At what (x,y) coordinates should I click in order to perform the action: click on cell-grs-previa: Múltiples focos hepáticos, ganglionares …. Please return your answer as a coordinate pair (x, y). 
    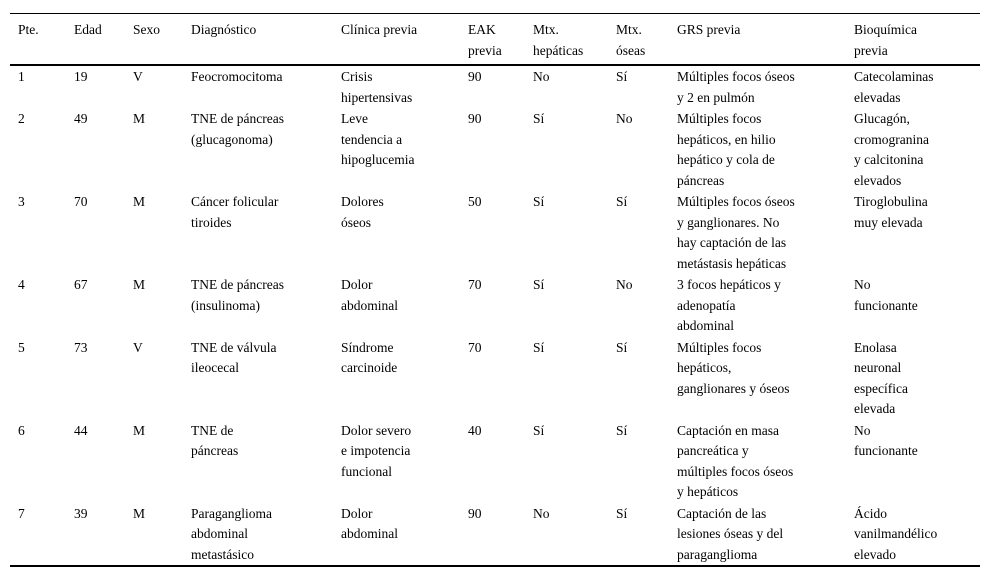
    Looking at the image, I should click on (733, 367).